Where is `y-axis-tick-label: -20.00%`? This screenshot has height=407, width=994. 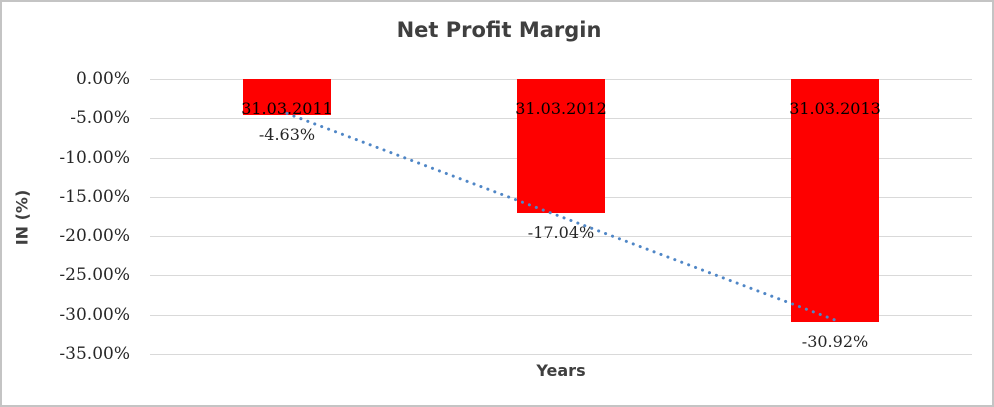 y-axis-tick-label: -20.00% is located at coordinates (94, 236).